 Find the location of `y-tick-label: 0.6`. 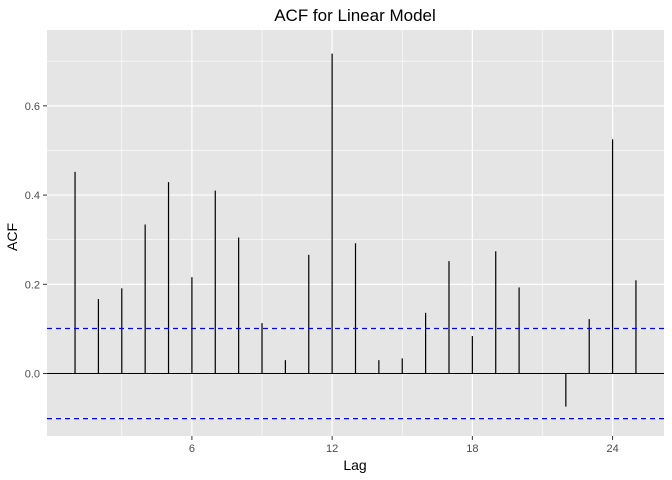

y-tick-label: 0.6 is located at coordinates (32, 107).